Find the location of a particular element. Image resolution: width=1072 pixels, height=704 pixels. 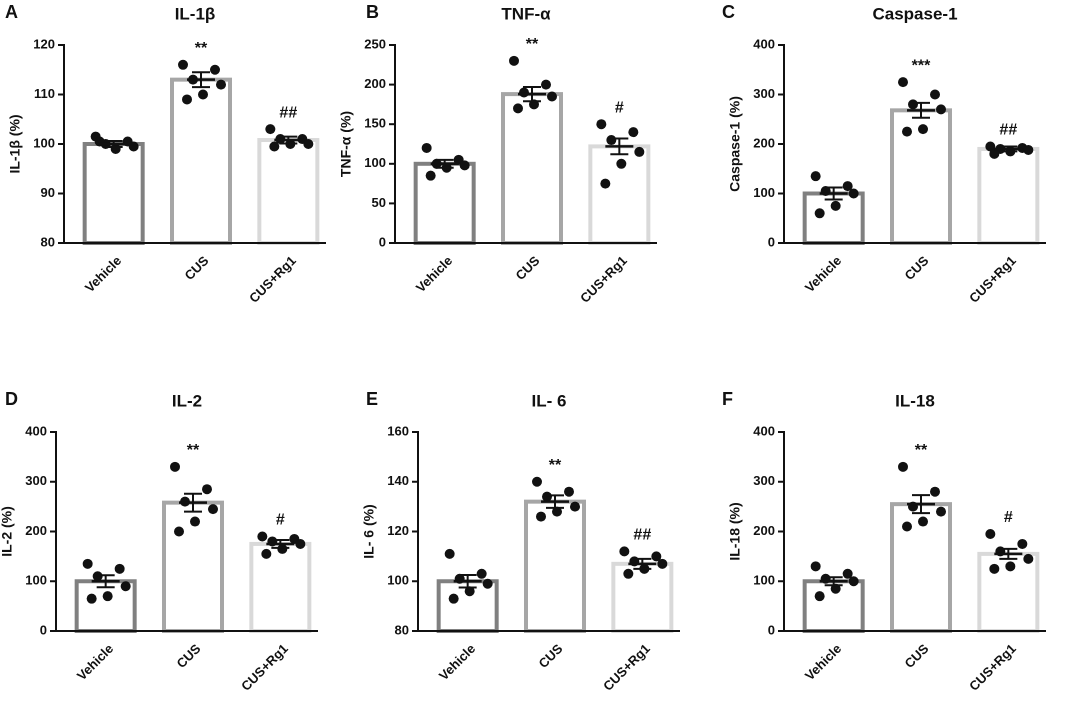

panel-letter: D is located at coordinates (11, 399).